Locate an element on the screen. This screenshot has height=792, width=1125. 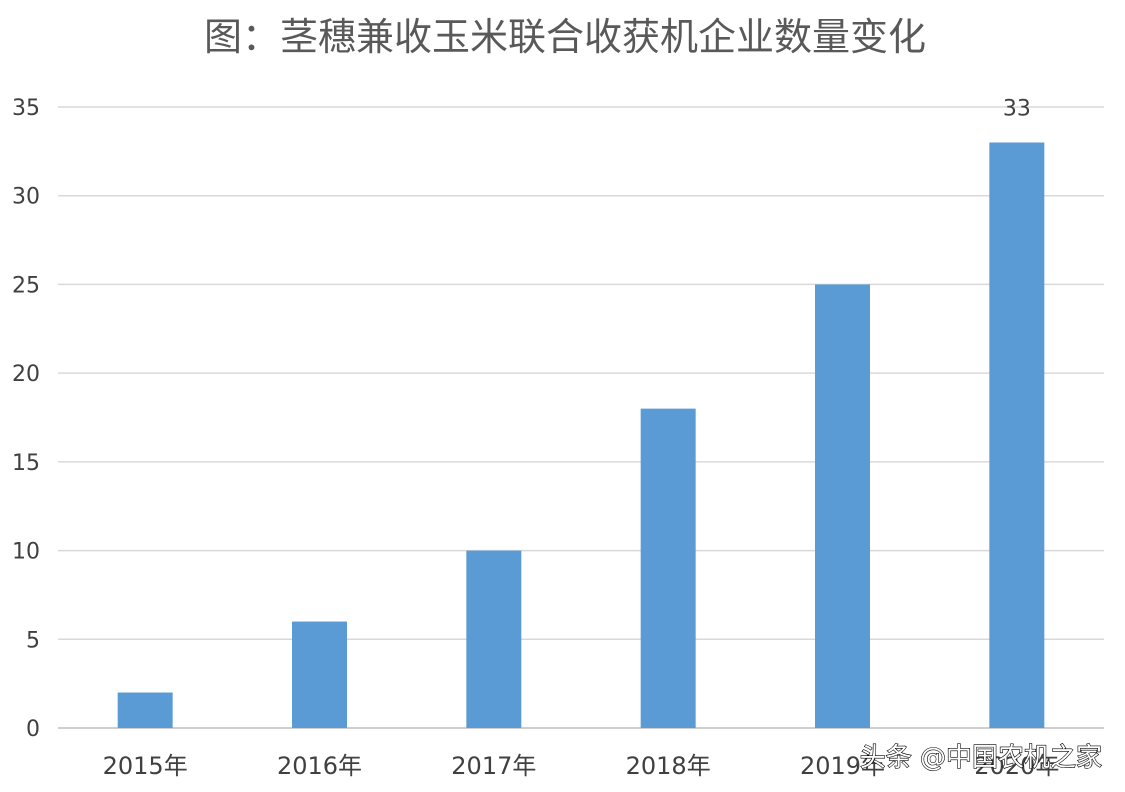
y-axis-tick-labels: 0 5 10 15 20 25 30 35 is located at coordinates (26, 419).